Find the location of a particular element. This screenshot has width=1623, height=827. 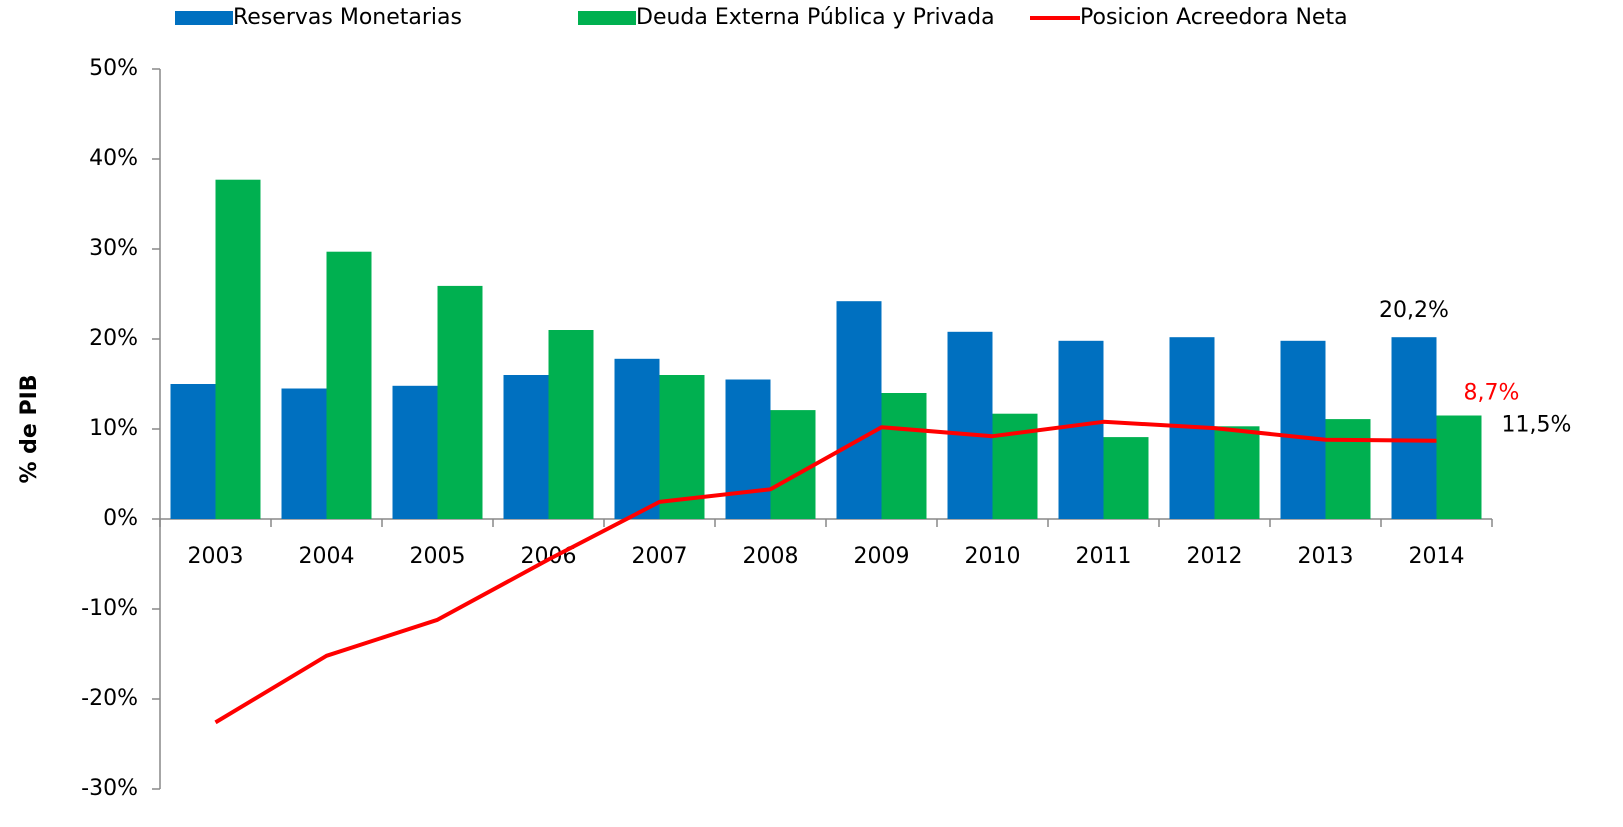

data-label: 20,2% is located at coordinates (1414, 310).